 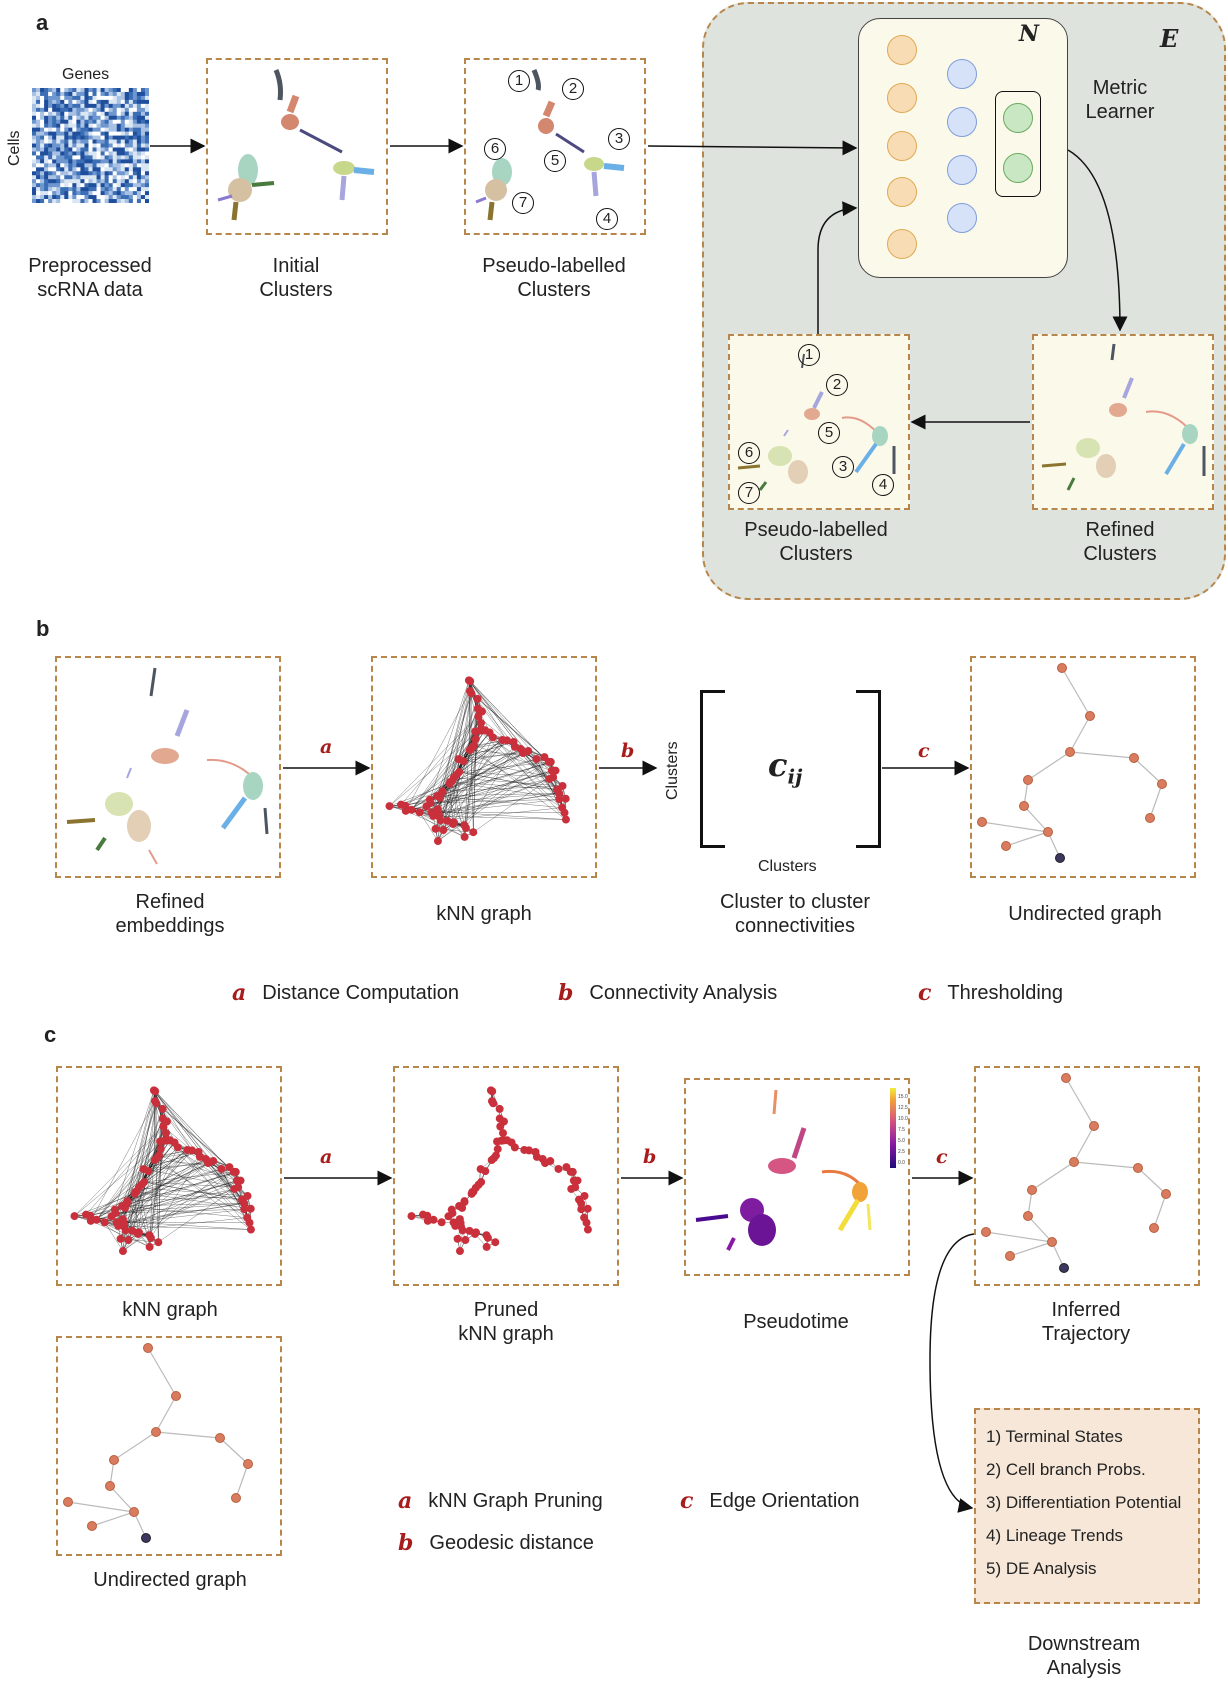 I want to click on colorbar-tick: 0.0, so click(x=901, y=1163).